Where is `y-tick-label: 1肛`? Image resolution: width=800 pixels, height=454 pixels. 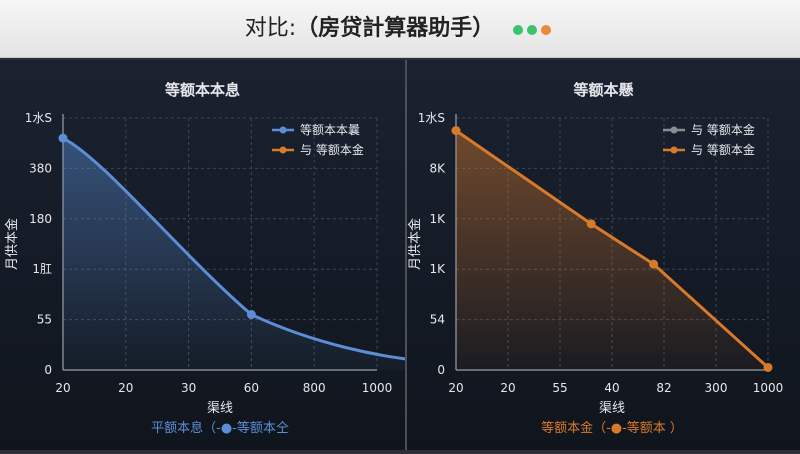 y-tick-label: 1肛 is located at coordinates (42, 269).